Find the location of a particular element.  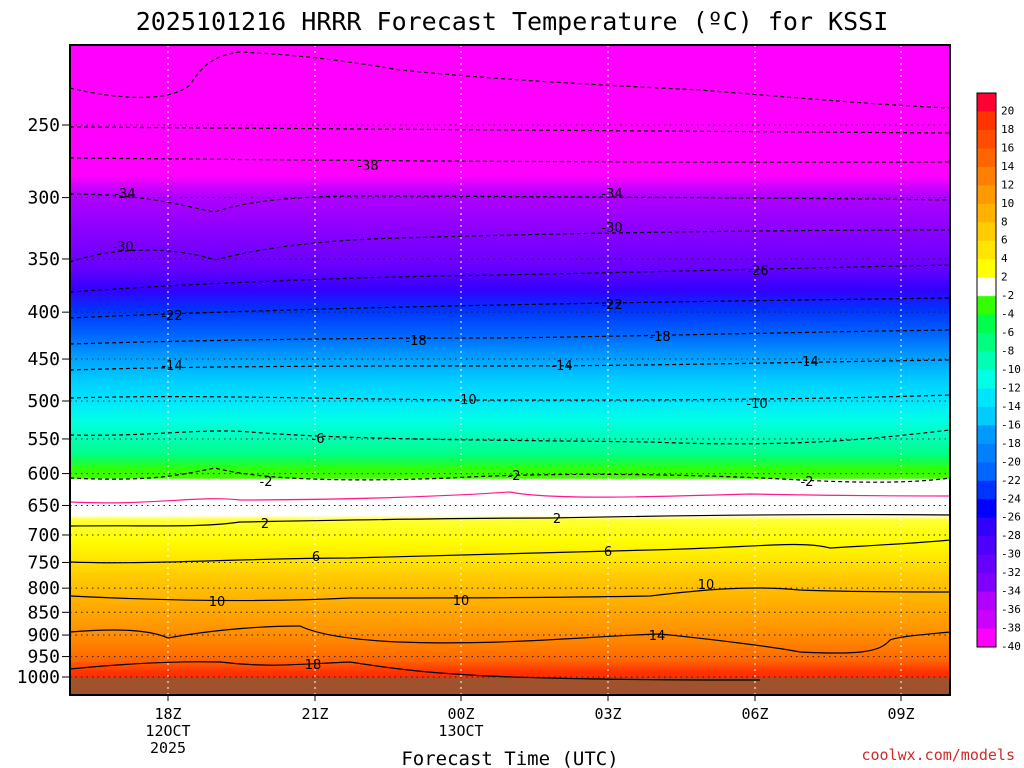

colorbar-label: 18 is located at coordinates (1007, 129).